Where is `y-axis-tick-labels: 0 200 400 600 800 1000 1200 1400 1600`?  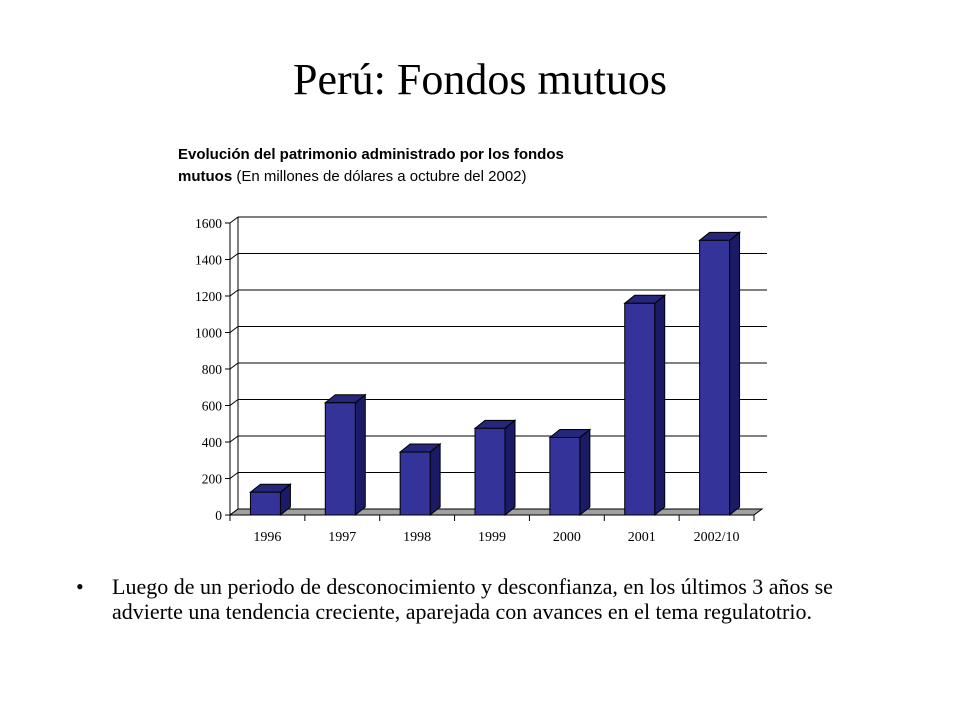
y-axis-tick-labels: 0 200 400 600 800 1000 1200 1400 1600 is located at coordinates (208, 369).